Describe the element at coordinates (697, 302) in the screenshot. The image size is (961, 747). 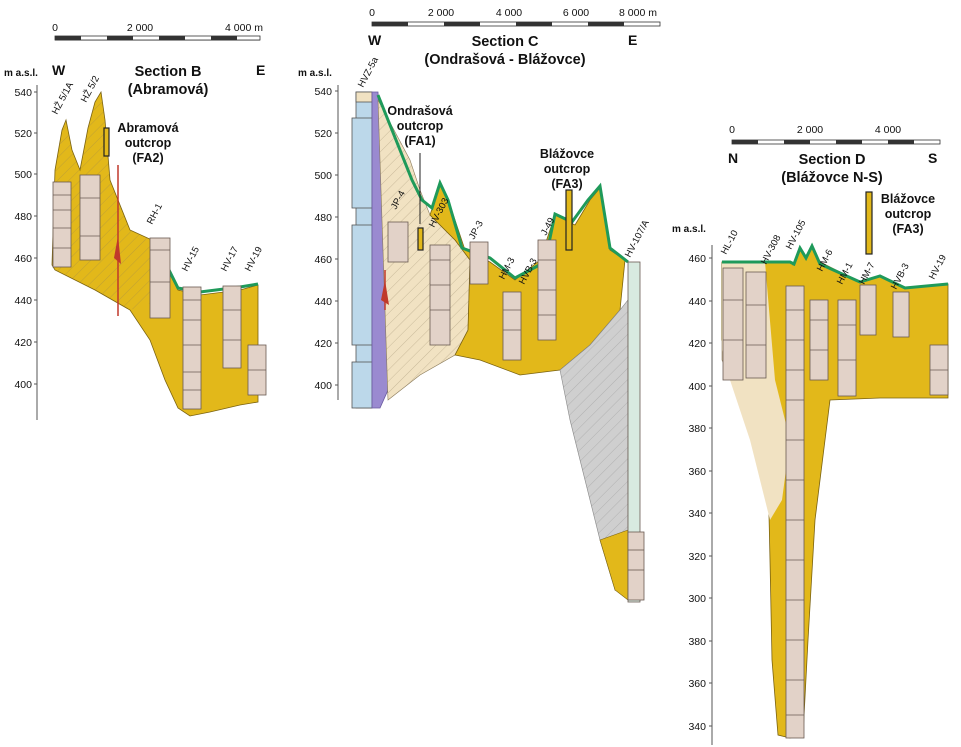
I see `section-d-ytick: 440` at that location.